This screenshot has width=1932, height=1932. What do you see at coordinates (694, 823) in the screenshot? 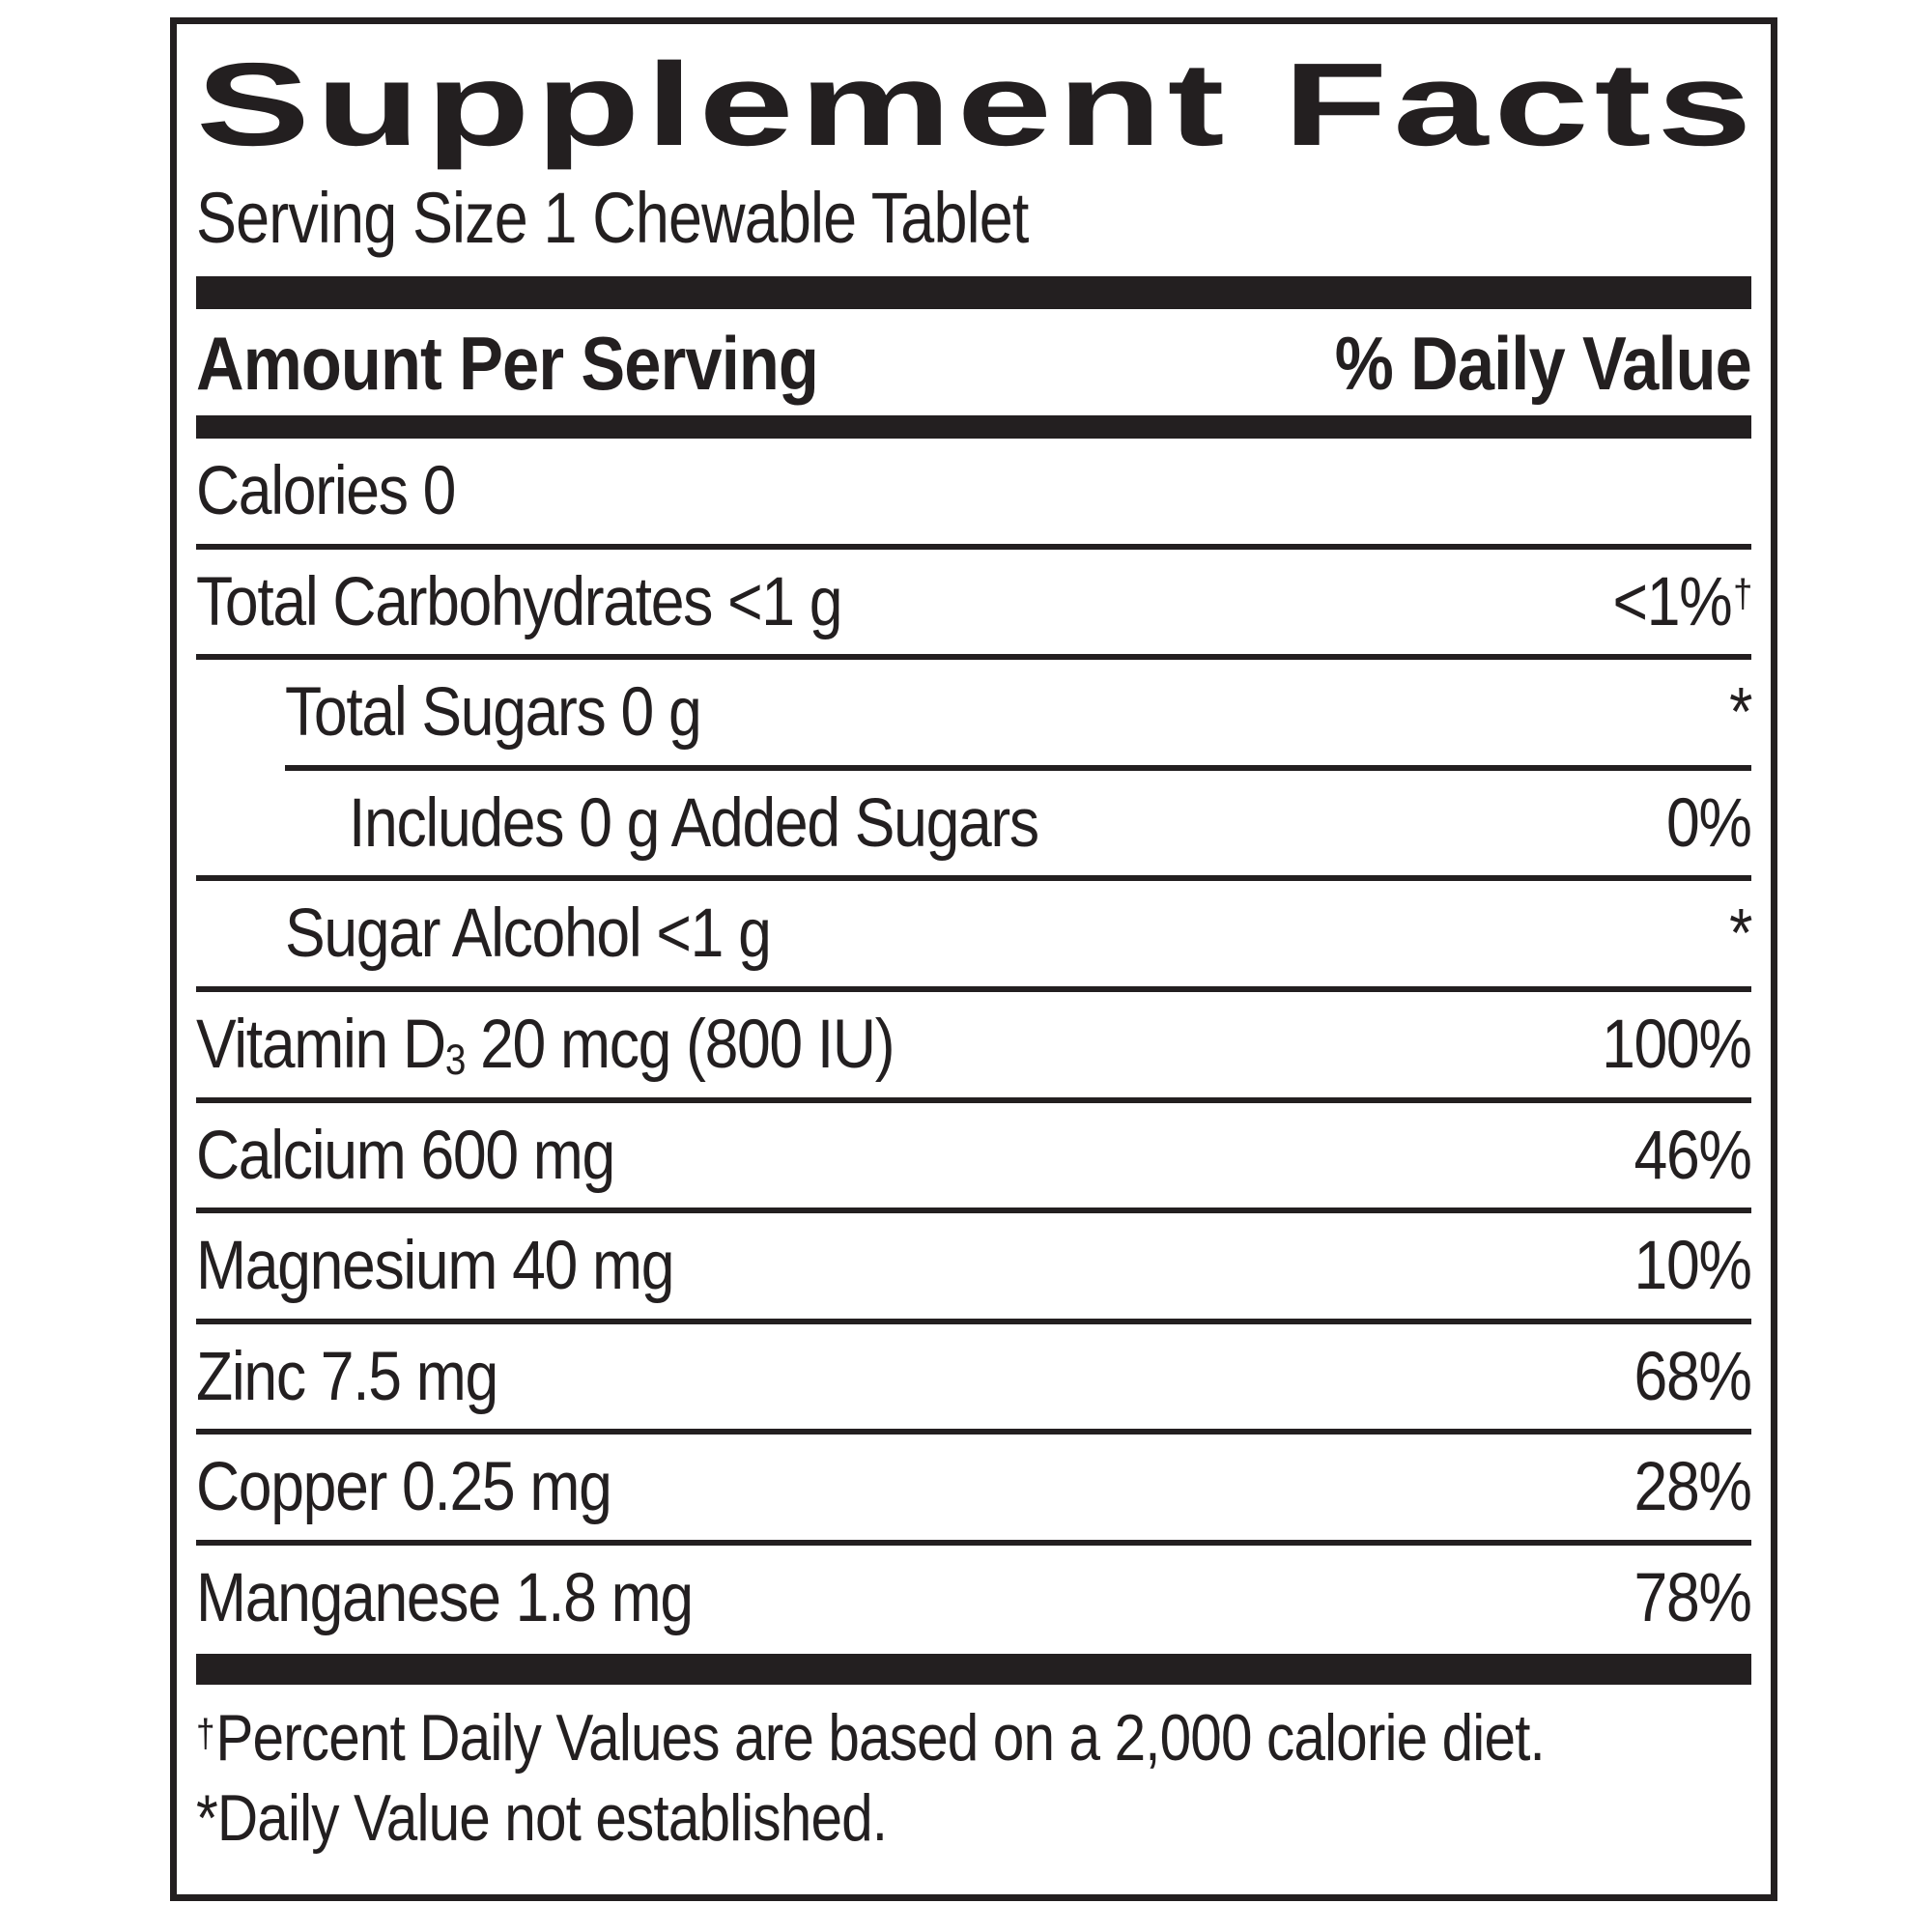
I see `nutrient-name: Includes 0 g Added Sugars` at bounding box center [694, 823].